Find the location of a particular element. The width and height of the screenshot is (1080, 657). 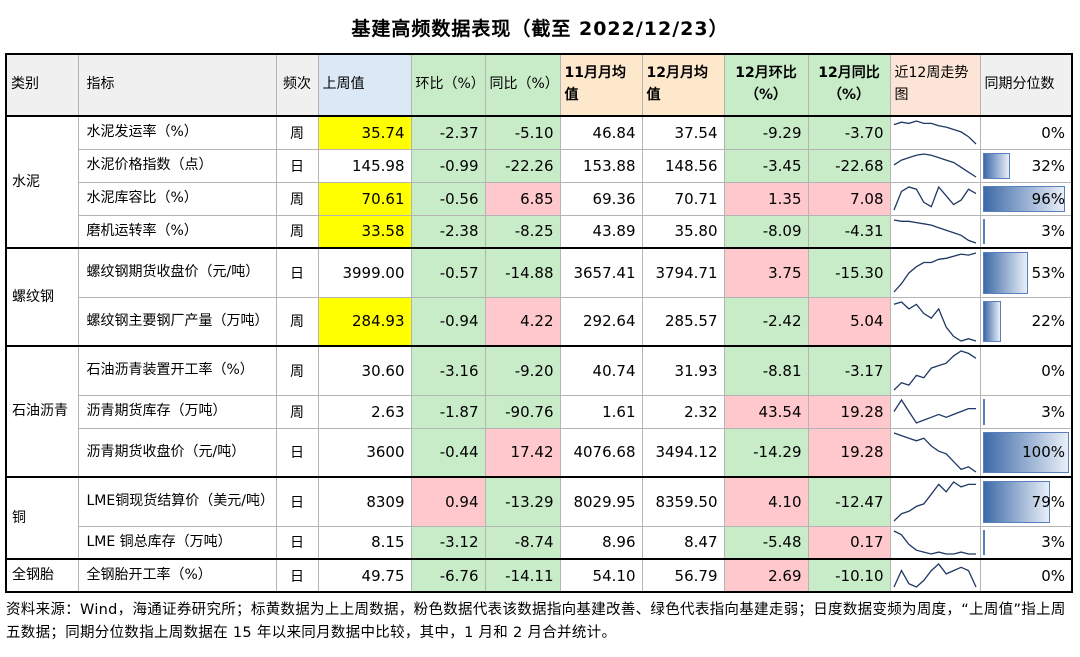

dec-avg-value: 8.47 is located at coordinates (683, 542).